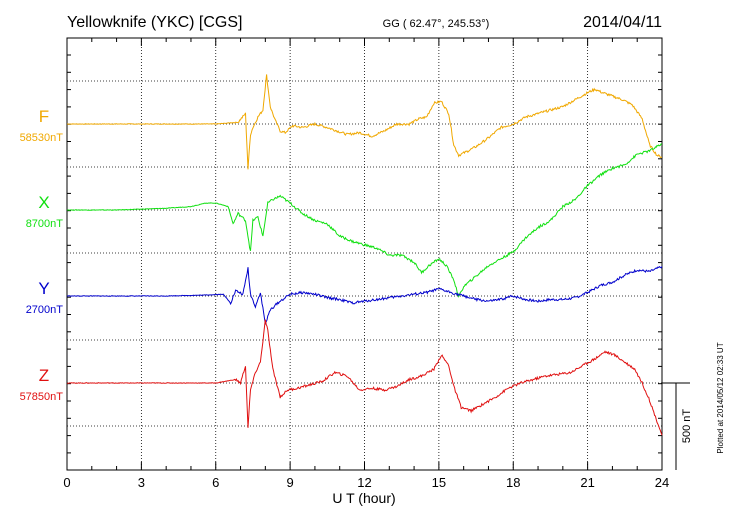 The width and height of the screenshot is (730, 520). I want to click on series-line-y, so click(364, 296).